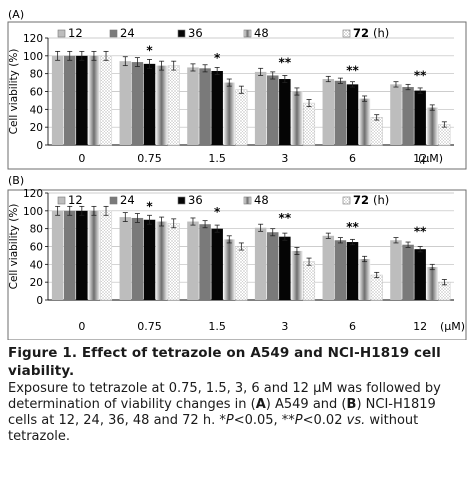 The width and height of the screenshot is (472, 486). What do you see at coordinates (16, 14) in the screenshot?
I see `panel-label: (A)` at bounding box center [16, 14].